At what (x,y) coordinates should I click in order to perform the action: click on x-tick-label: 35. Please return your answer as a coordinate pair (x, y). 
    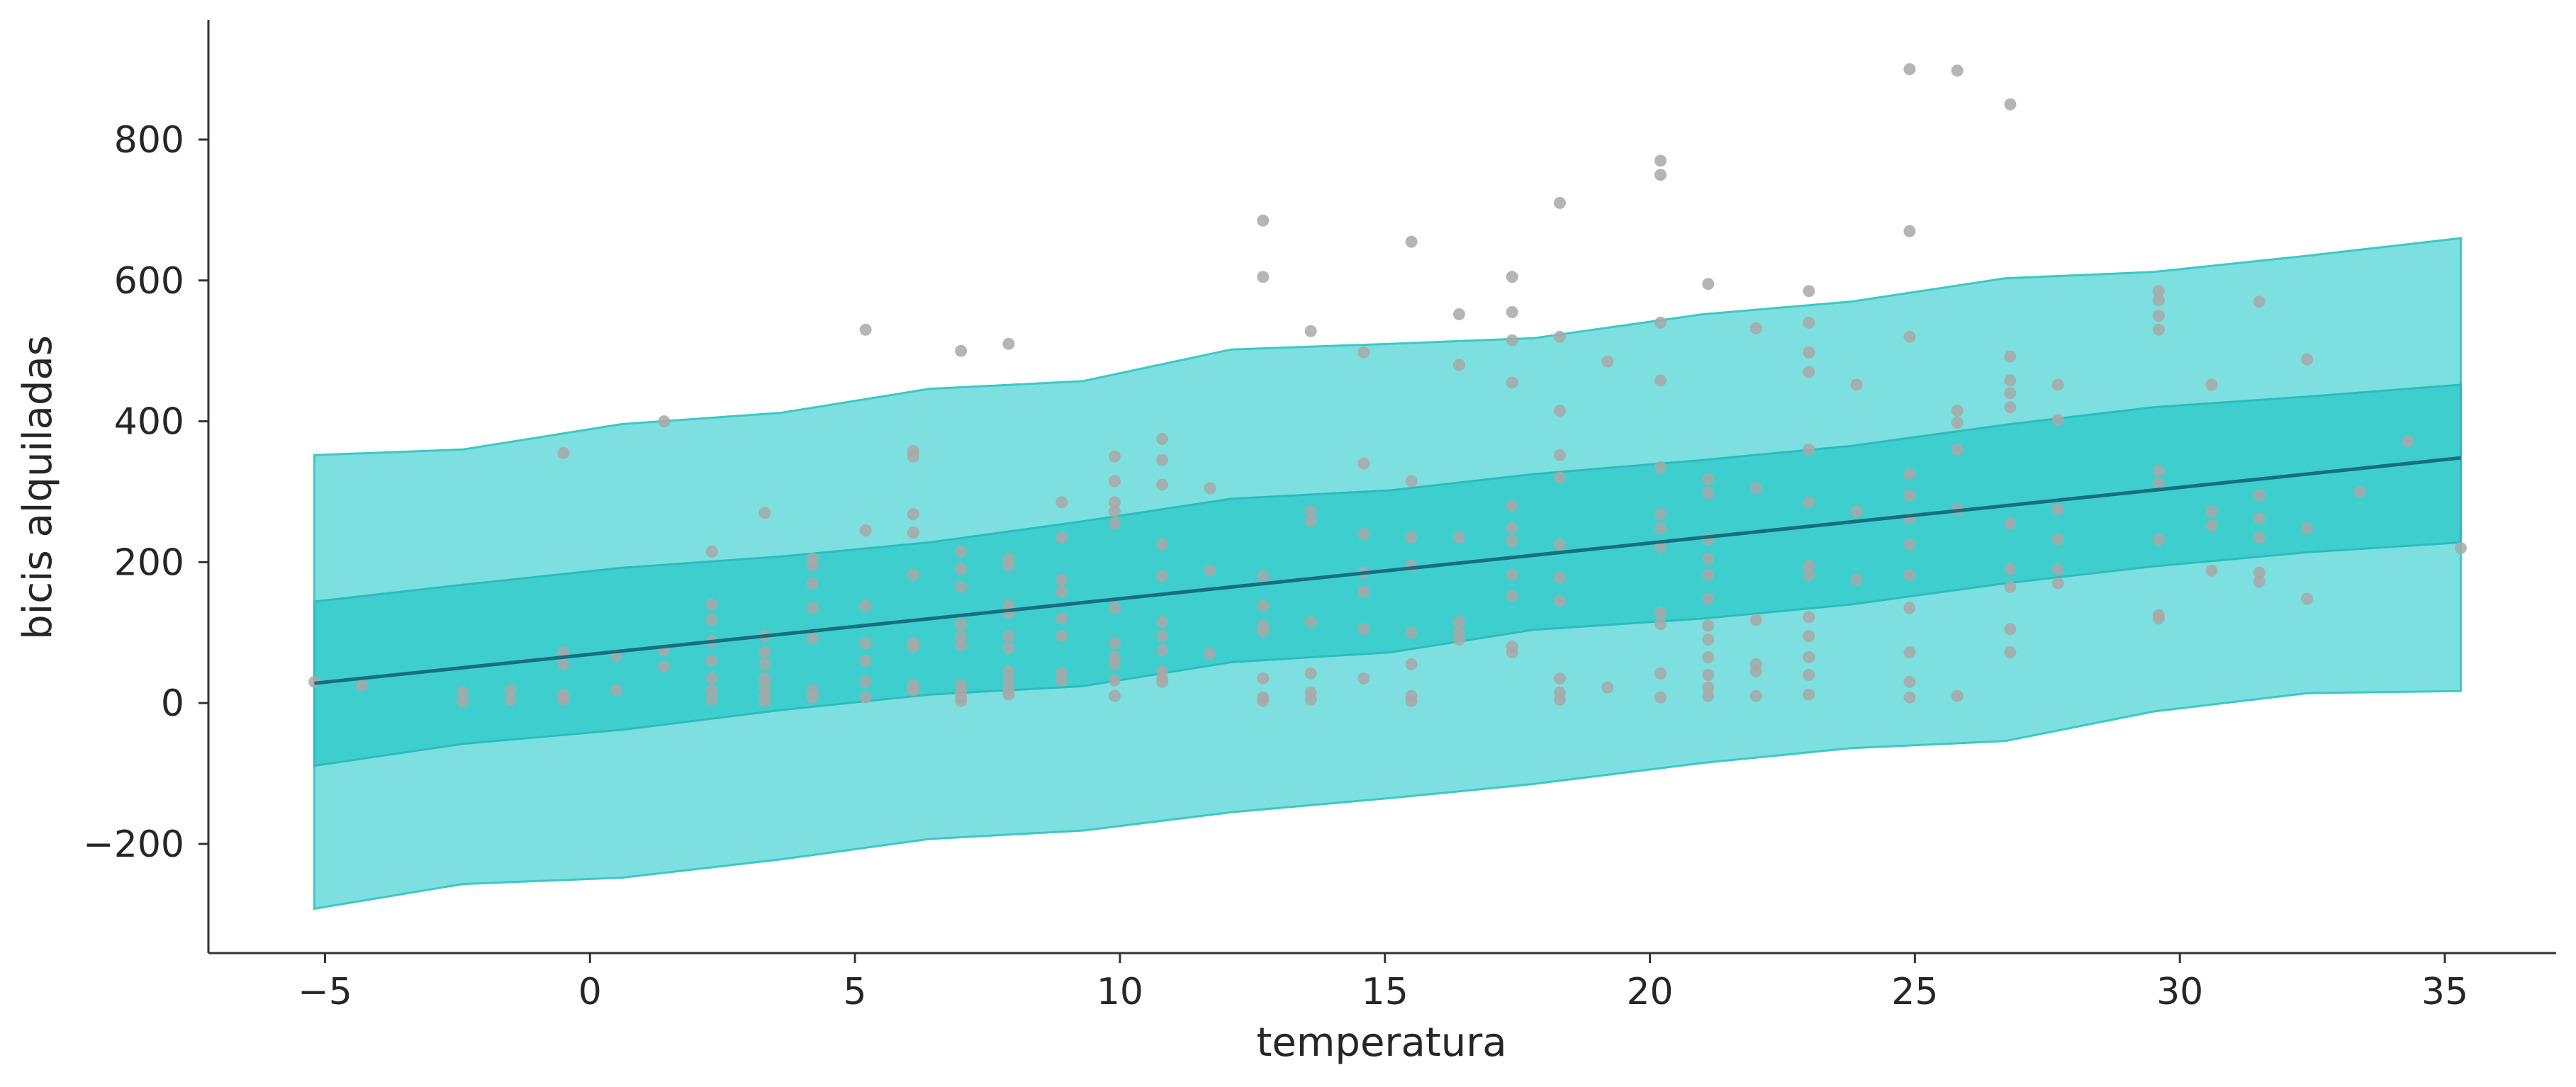
    Looking at the image, I should click on (2444, 992).